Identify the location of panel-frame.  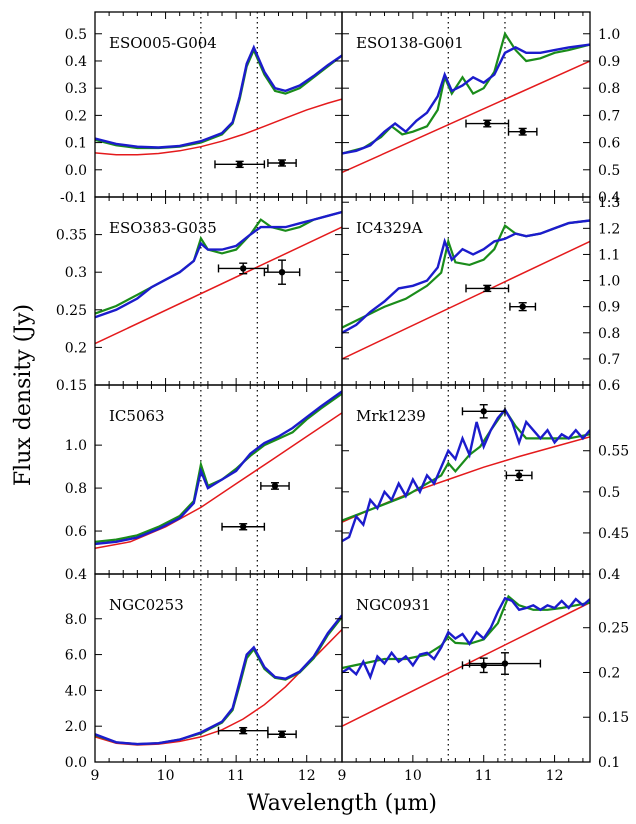
(466, 668).